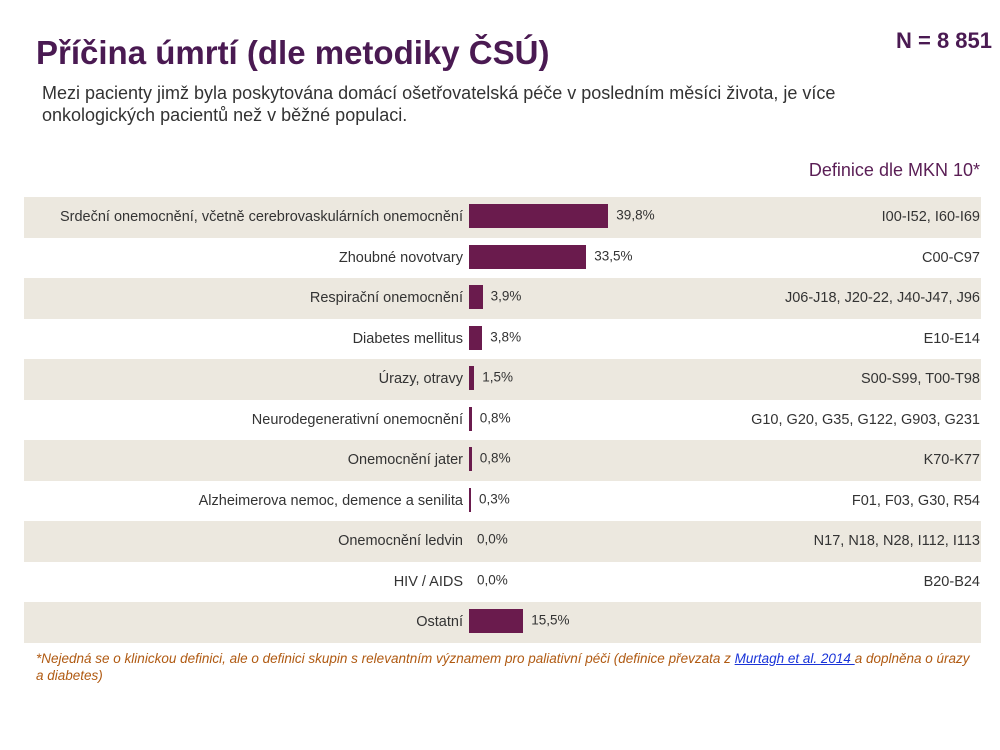  I want to click on value-label: 0,3%, so click(494, 499).